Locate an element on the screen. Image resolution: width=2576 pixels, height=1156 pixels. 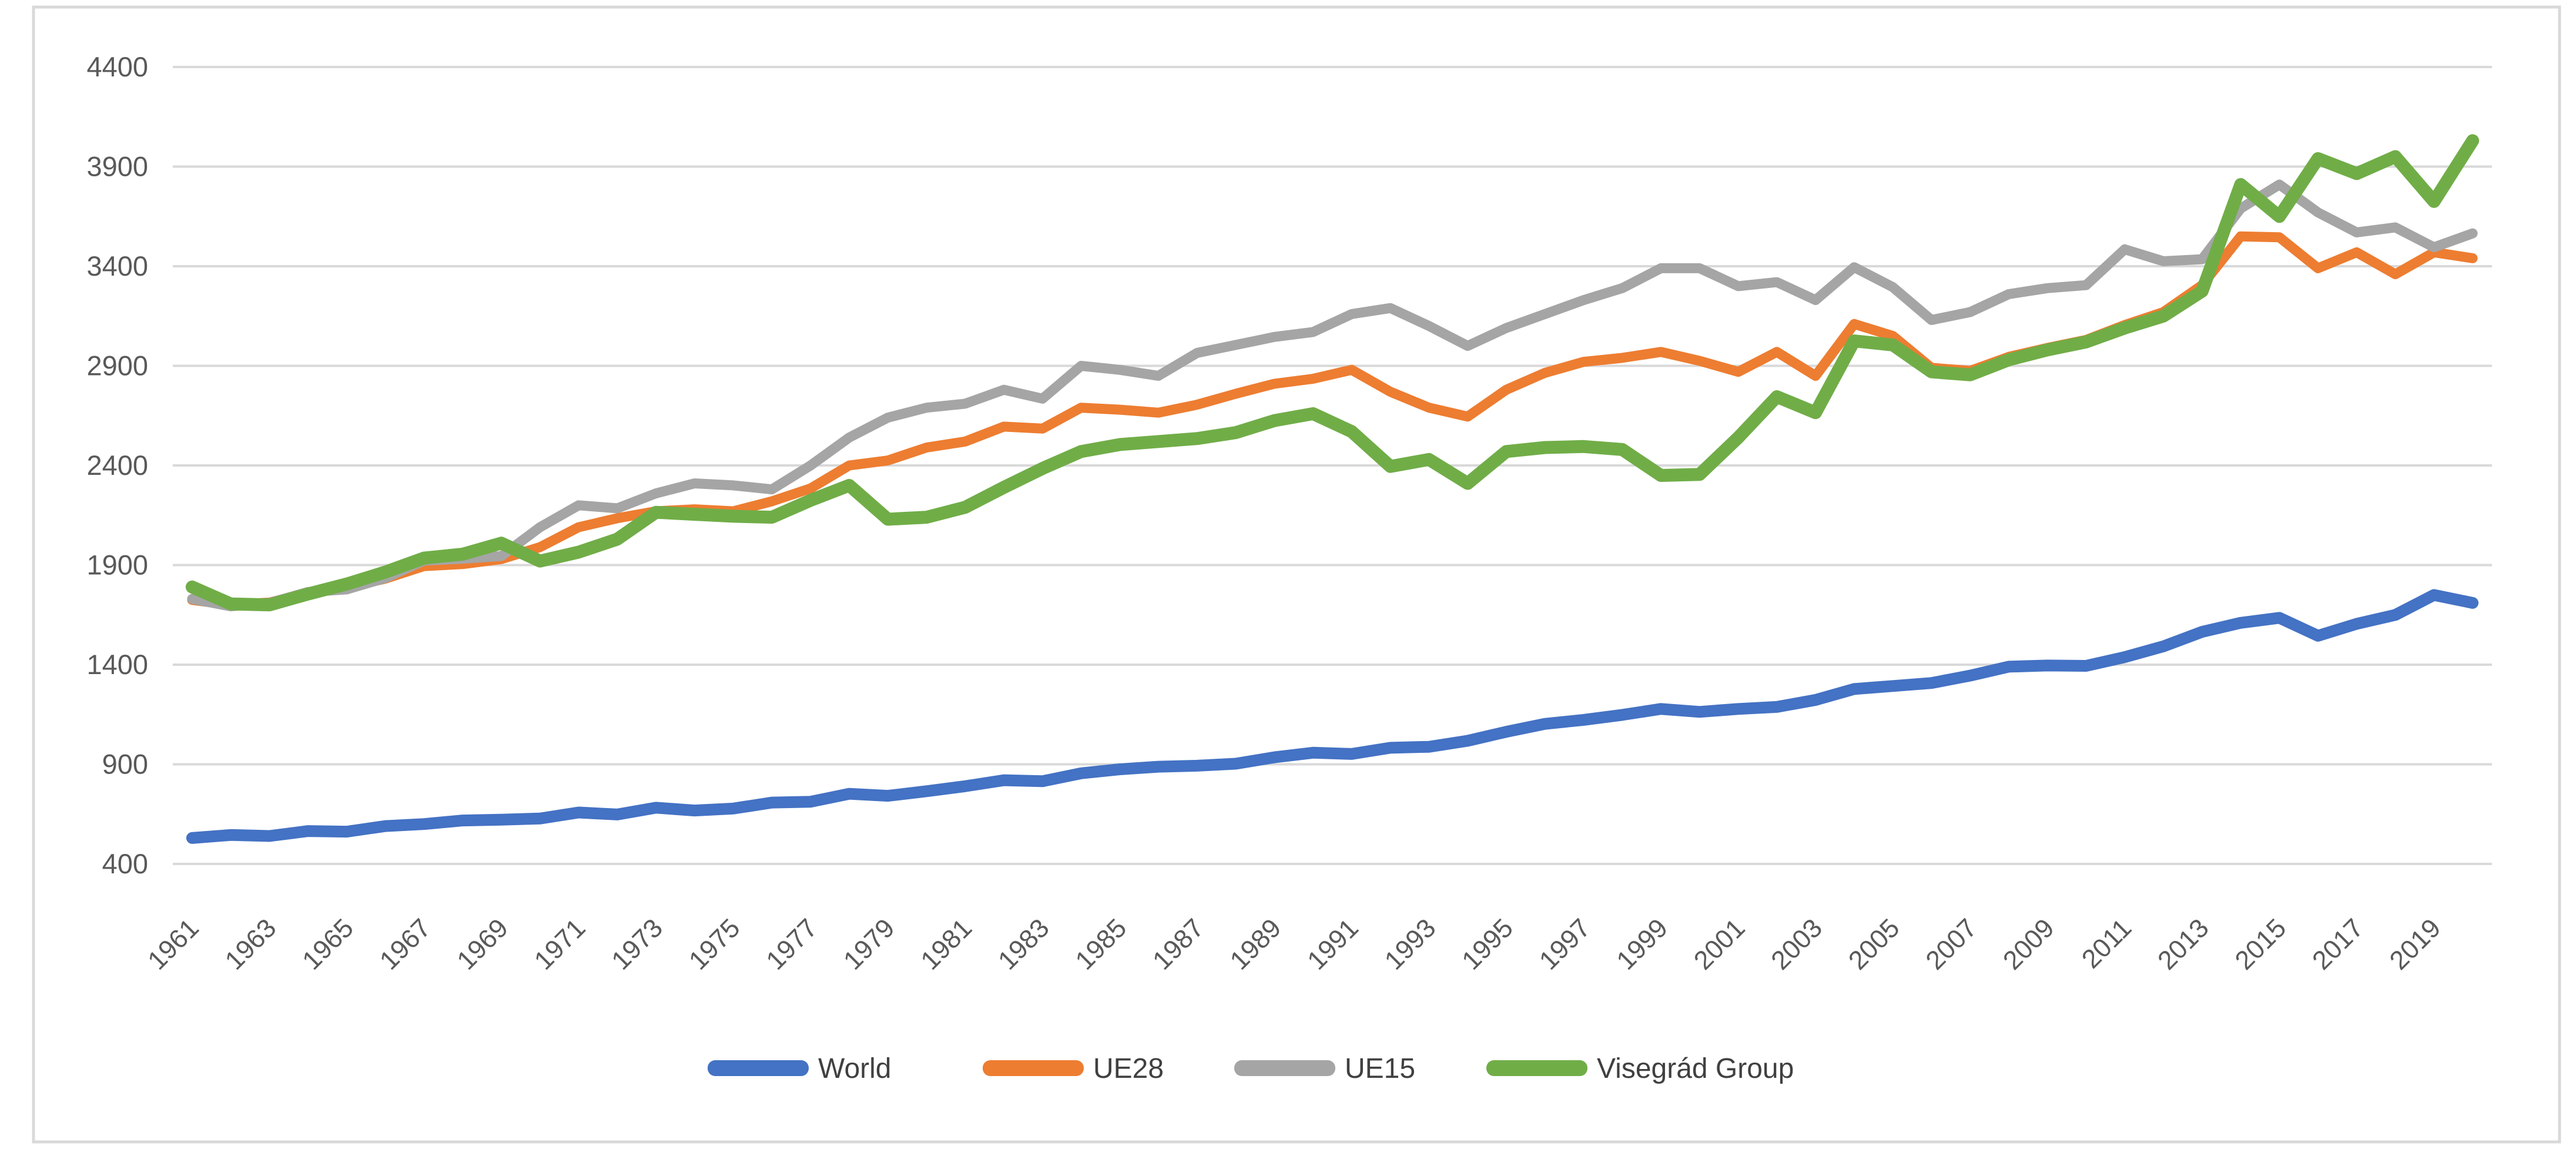
y-tick-label: 400 is located at coordinates (125, 863).